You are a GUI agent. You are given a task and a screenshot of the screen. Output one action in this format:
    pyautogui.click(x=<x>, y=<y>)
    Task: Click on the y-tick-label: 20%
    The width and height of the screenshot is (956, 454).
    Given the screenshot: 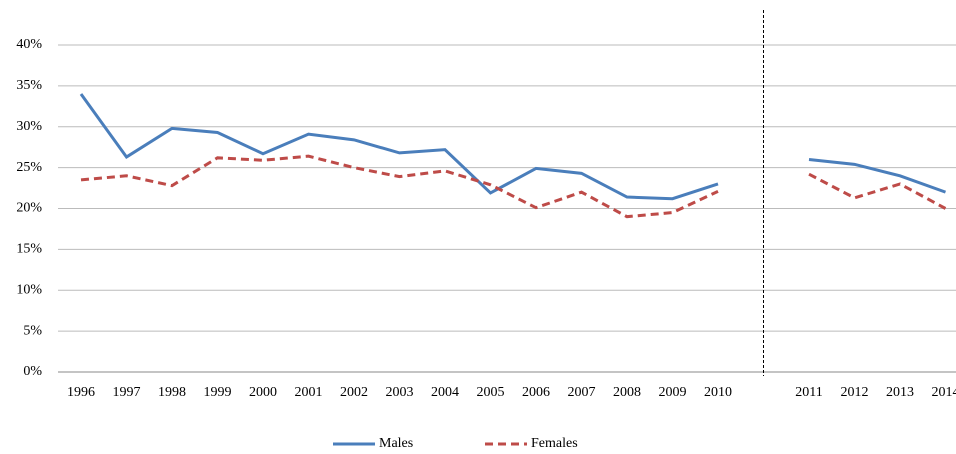 What is the action you would take?
    pyautogui.click(x=29, y=208)
    